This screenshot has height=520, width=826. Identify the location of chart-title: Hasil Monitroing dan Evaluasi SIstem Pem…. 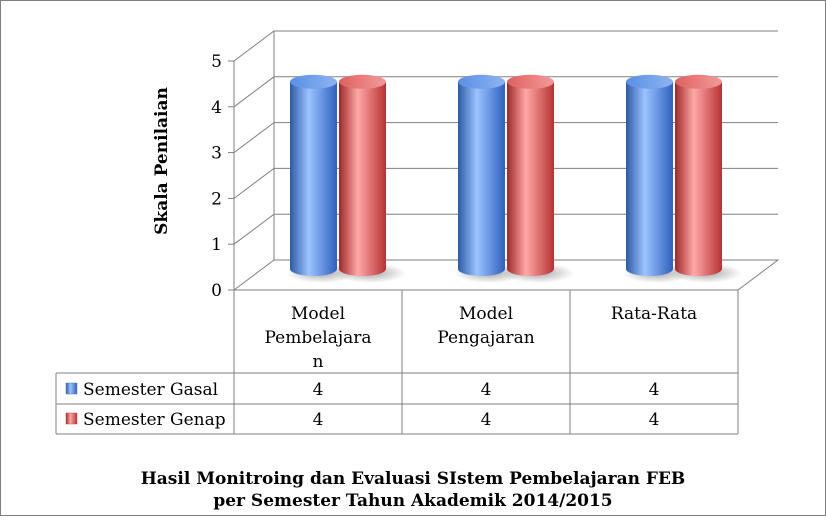
(413, 490).